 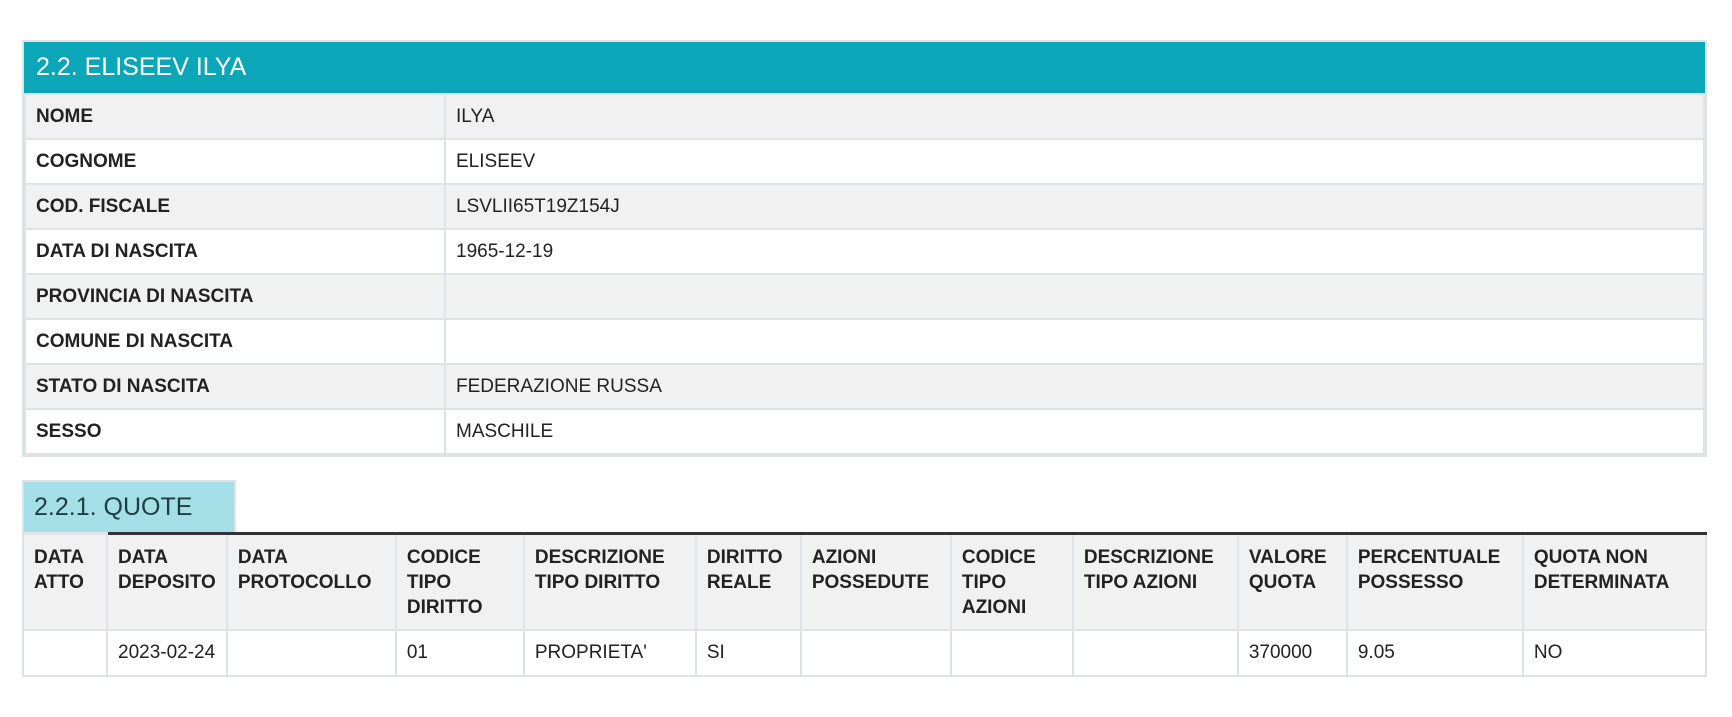 I want to click on column-header: DESCRIZIONE TIPO DIRITTO, so click(x=609, y=581).